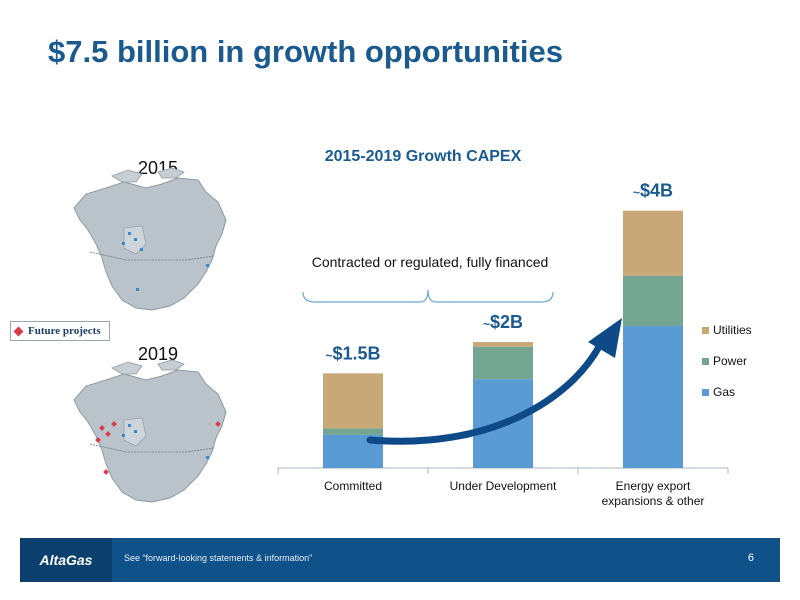 The image size is (800, 600). I want to click on growth-arrow, so click(485, 393).